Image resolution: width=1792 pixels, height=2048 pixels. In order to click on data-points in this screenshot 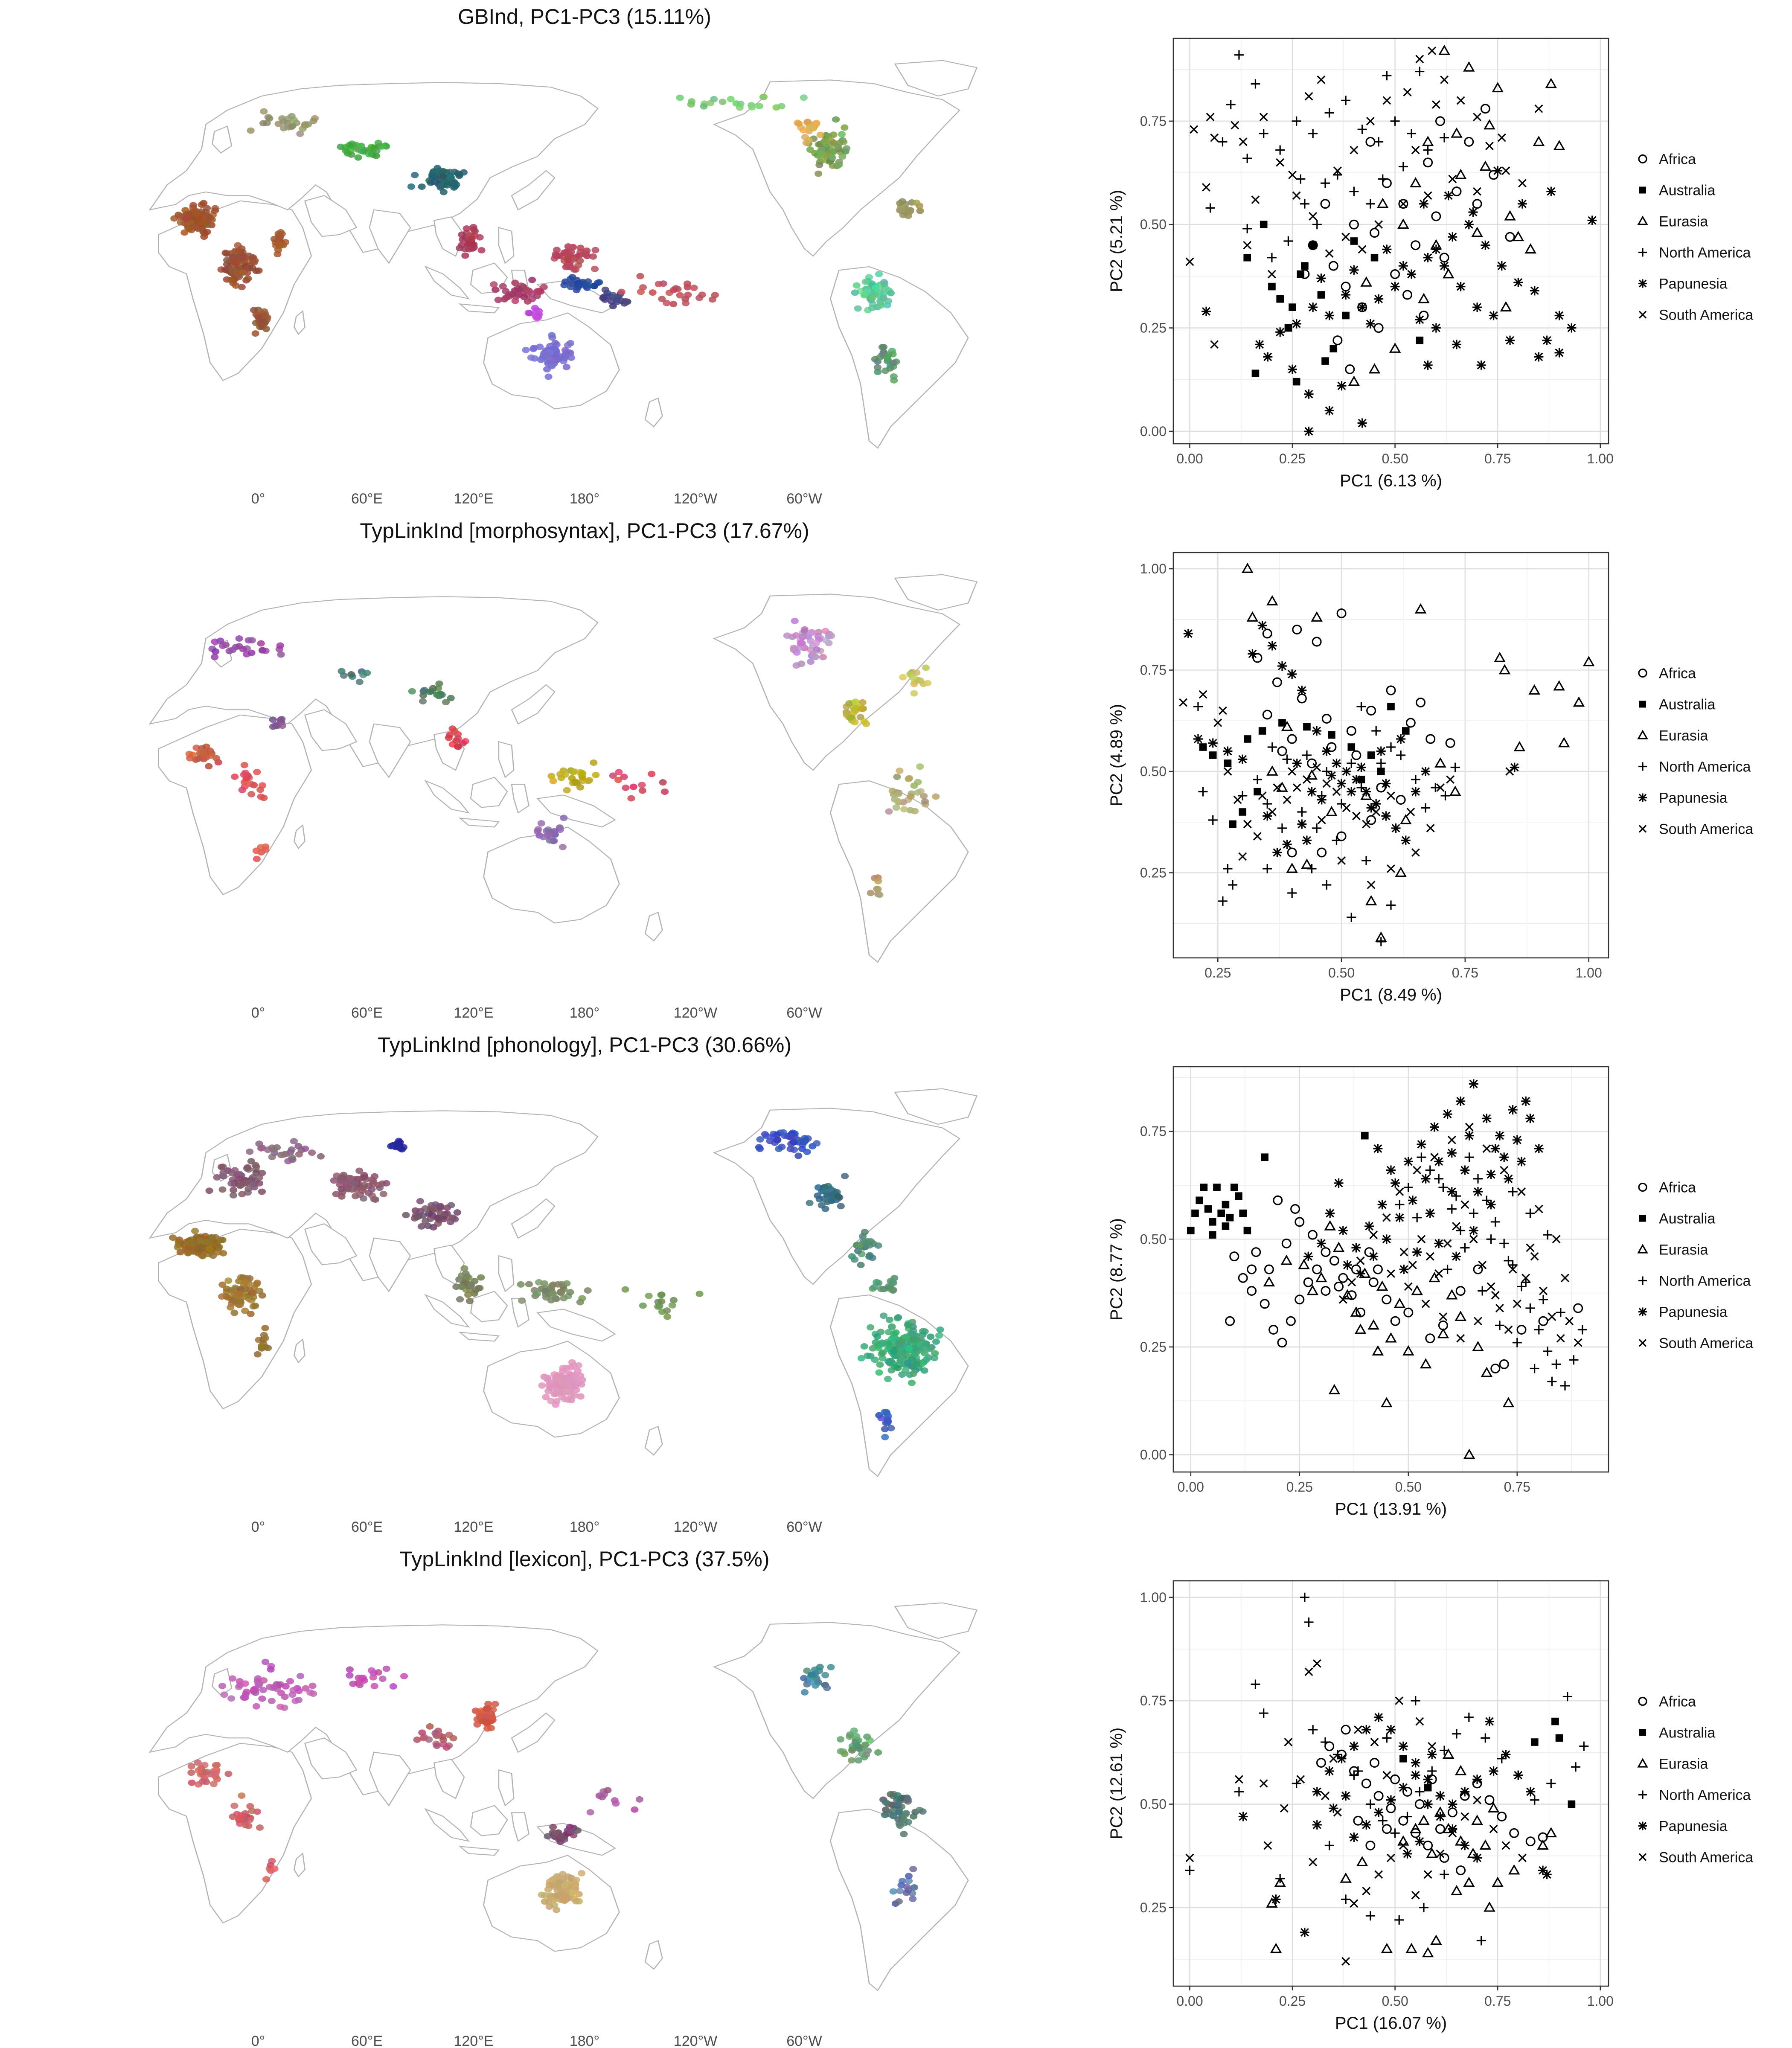, I will do `click(1387, 1779)`.